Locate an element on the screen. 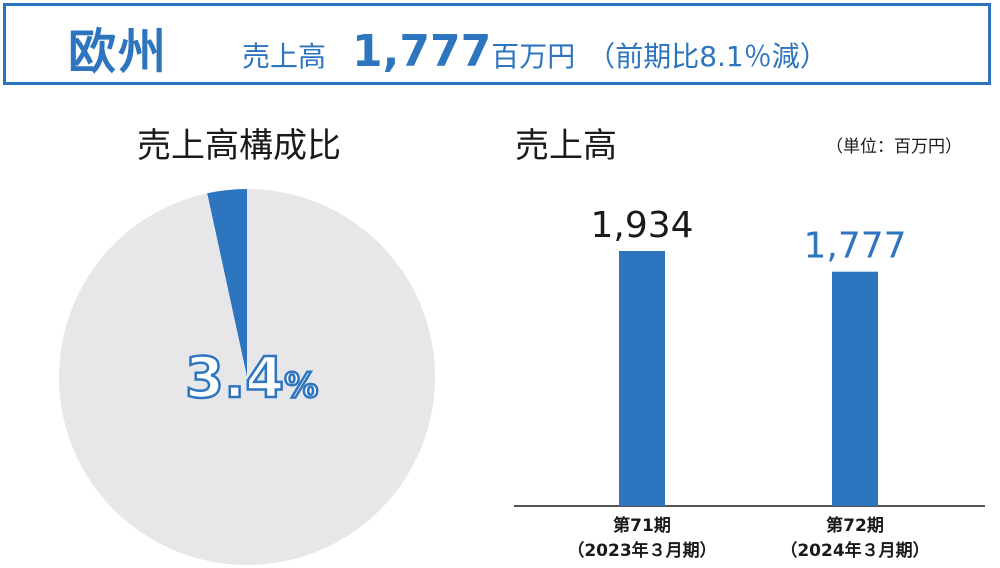 Image resolution: width=1000 pixels, height=568 pixels. pie-chart-title: 売上高構成比 is located at coordinates (239, 146).